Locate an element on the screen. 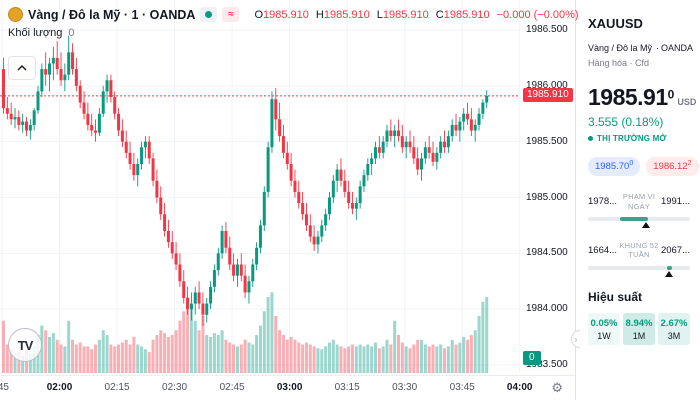 This screenshot has height=400, width=700. price-tick-label: 1985.500 is located at coordinates (547, 141).